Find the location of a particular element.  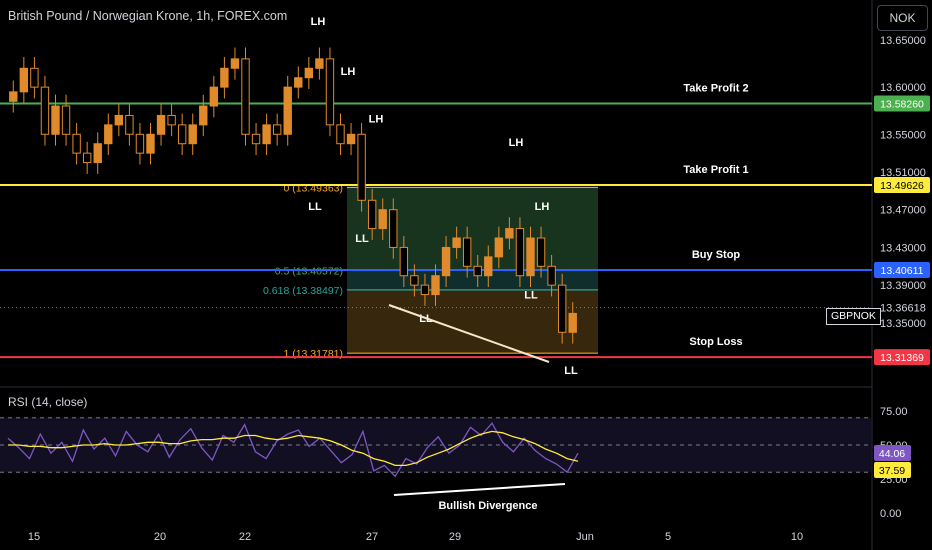

level-price-label: 13.31369 is located at coordinates (902, 358).